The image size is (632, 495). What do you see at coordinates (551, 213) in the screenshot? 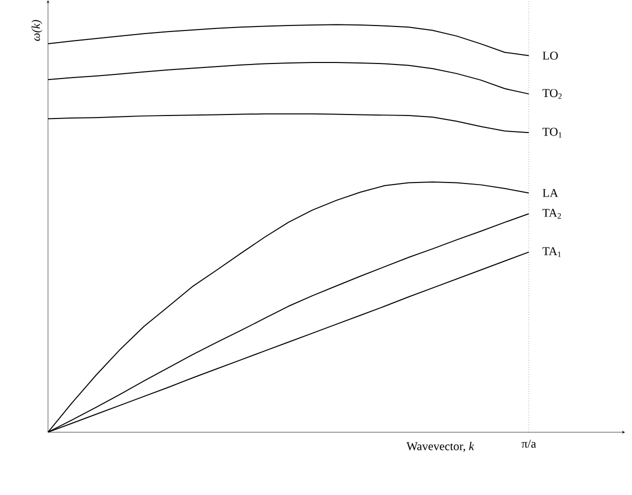
I see `series-label: TA$_{2}$` at bounding box center [551, 213].